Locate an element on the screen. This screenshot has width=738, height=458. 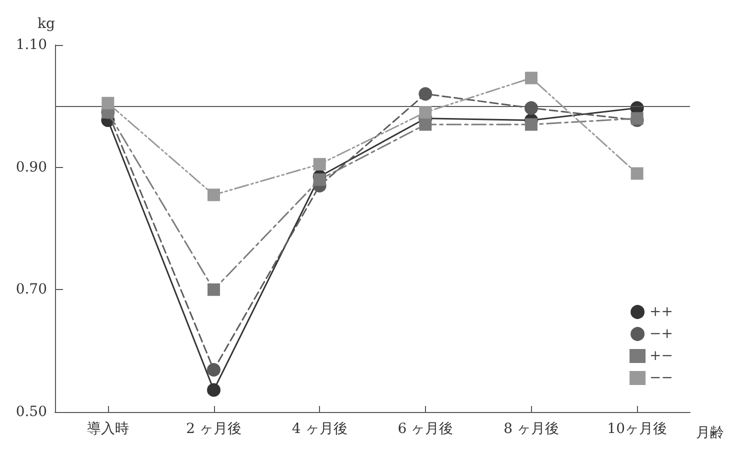
x-tick-label: 2 ヶ月後 is located at coordinates (214, 429).